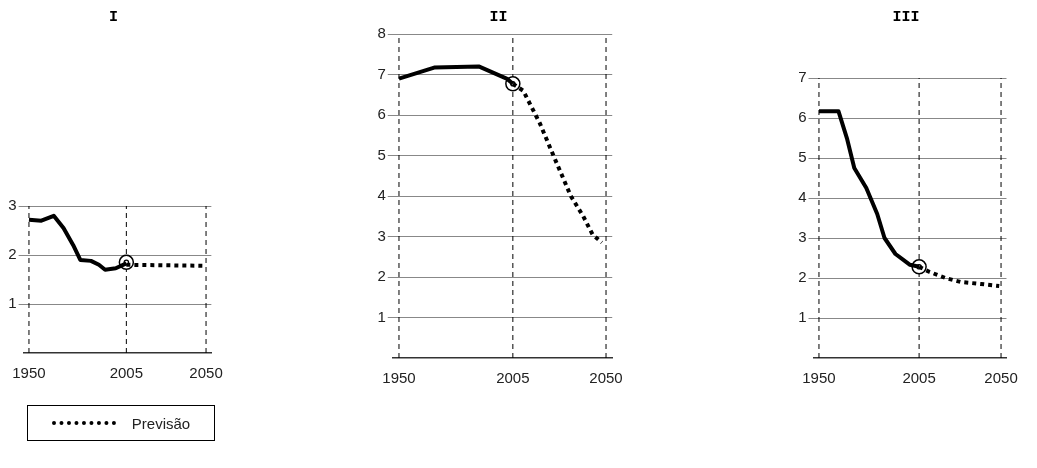 The width and height of the screenshot is (1037, 468). Describe the element at coordinates (498, 17) in the screenshot. I see `chart-title: II` at that location.